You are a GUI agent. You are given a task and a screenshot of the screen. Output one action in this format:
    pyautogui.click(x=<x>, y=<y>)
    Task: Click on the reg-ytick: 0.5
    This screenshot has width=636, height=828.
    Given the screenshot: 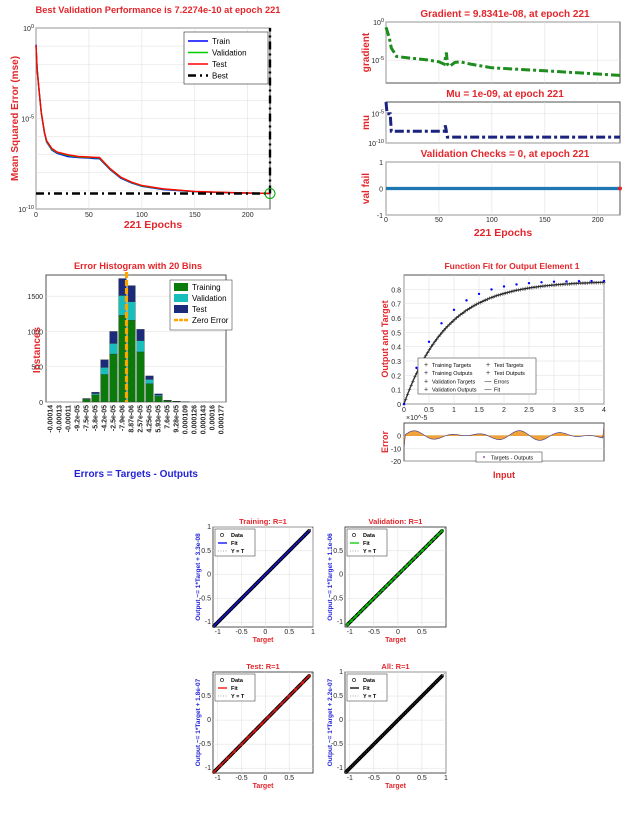 What is the action you would take?
    pyautogui.click(x=206, y=551)
    